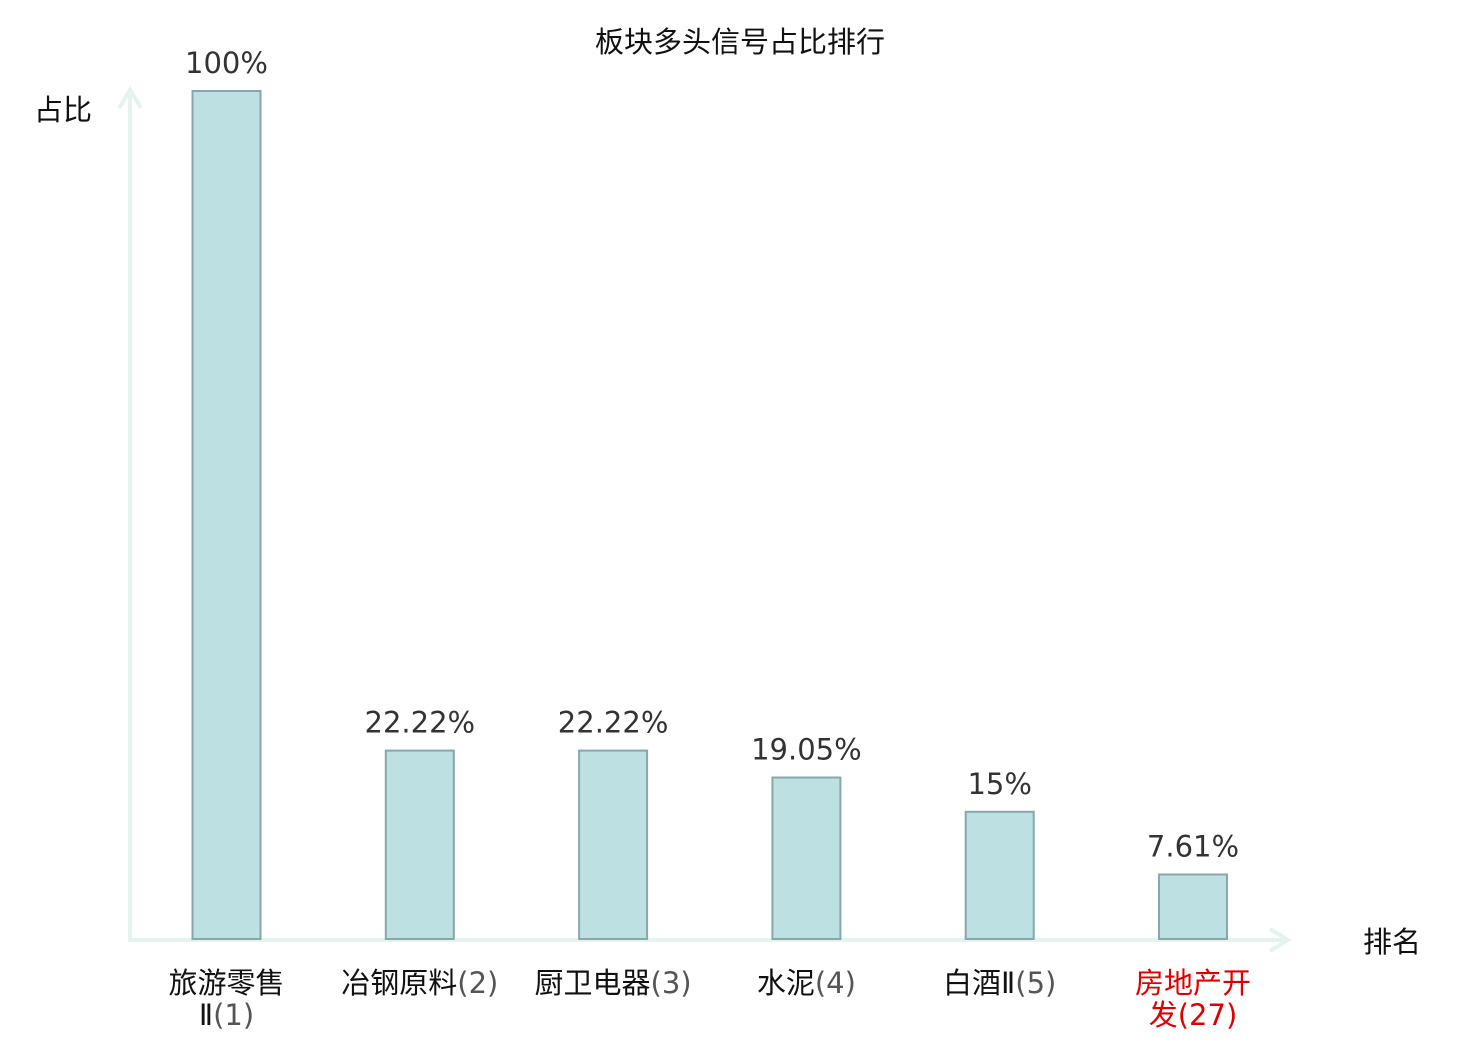 The height and width of the screenshot is (1044, 1480). Describe the element at coordinates (835, 983) in the screenshot. I see `category-rank: (4)` at that location.